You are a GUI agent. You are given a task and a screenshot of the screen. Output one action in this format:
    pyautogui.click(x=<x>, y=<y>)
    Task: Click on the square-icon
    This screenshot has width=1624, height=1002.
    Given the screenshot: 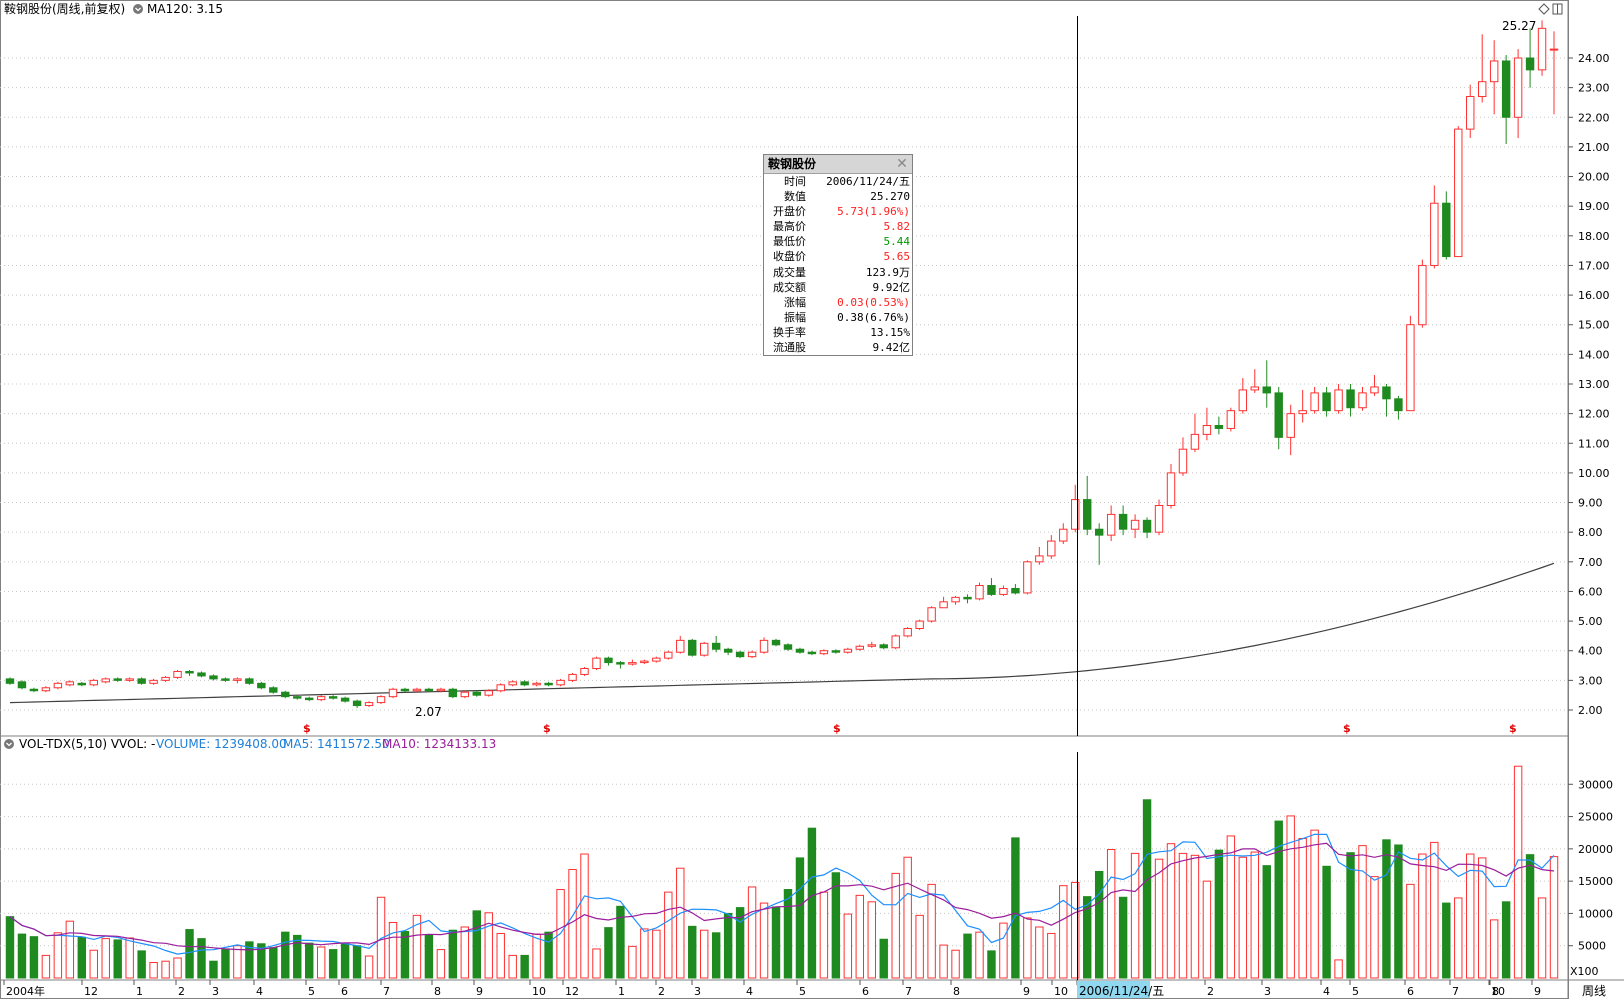 What is the action you would take?
    pyautogui.click(x=1557, y=9)
    